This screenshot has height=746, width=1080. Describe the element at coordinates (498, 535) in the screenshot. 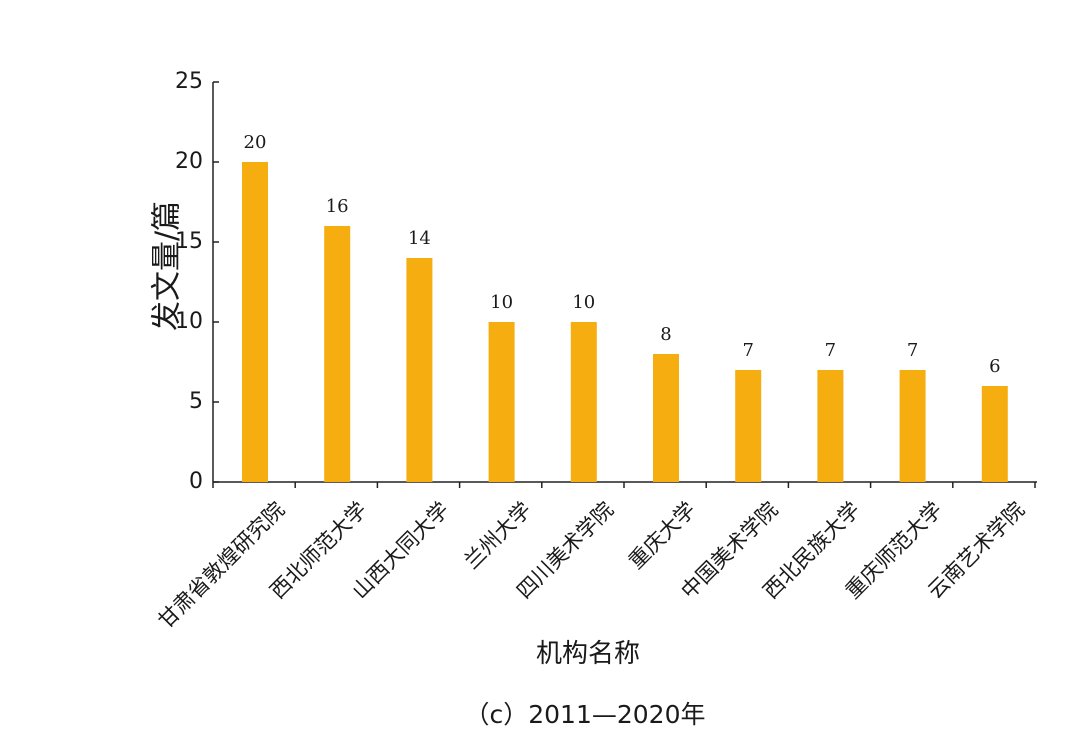

I see `category-label: 兰州大学` at that location.